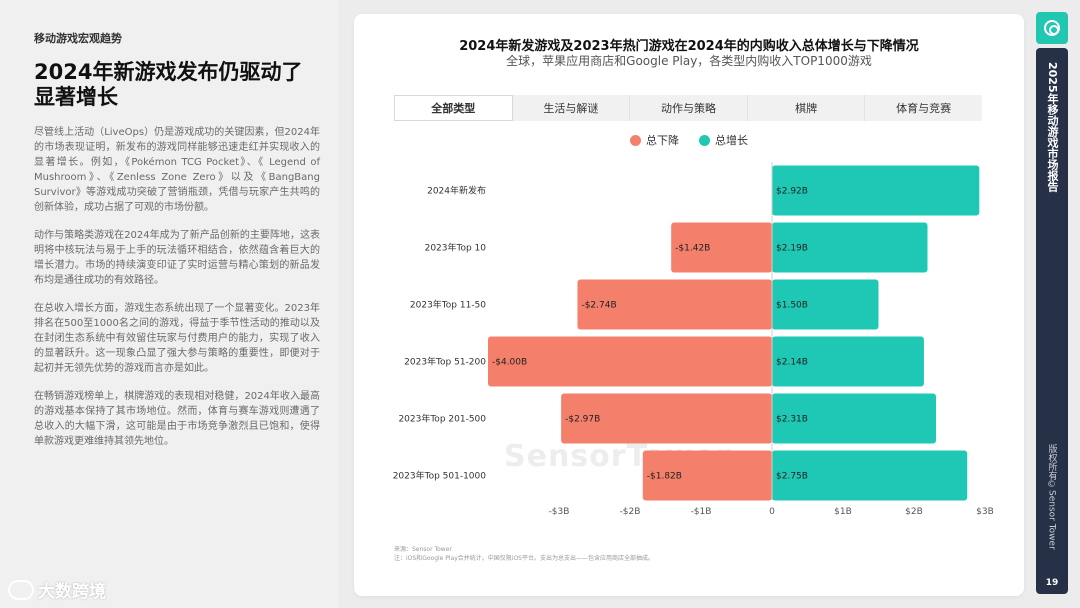 The image size is (1080, 608). I want to click on growth-data-label: $2.92B, so click(792, 192).